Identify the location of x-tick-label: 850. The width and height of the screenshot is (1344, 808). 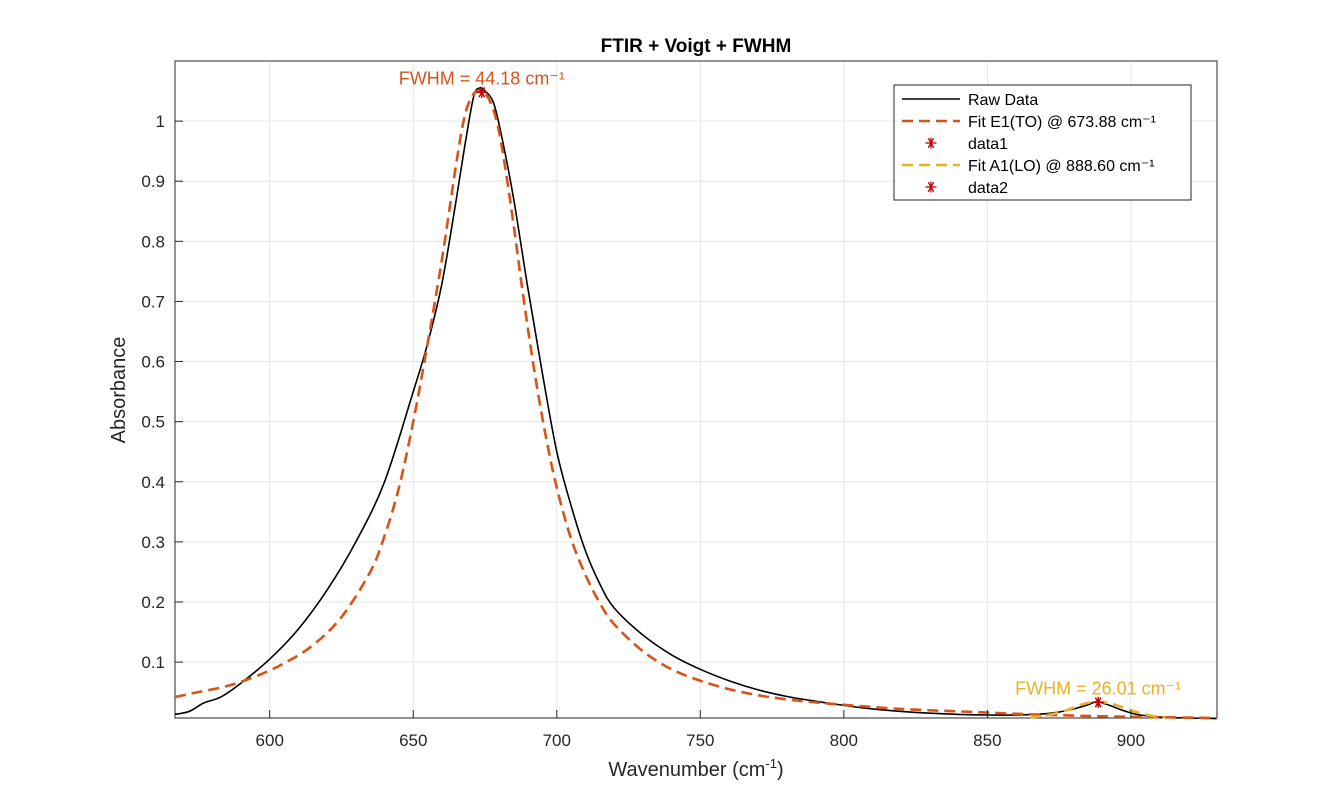
(987, 740).